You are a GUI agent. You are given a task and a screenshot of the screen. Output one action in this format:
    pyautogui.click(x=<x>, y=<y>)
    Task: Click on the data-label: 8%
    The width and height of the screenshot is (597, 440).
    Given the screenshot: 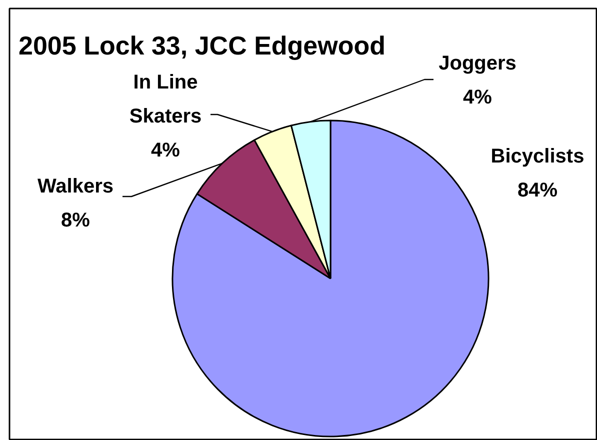 What is the action you would take?
    pyautogui.click(x=75, y=221)
    